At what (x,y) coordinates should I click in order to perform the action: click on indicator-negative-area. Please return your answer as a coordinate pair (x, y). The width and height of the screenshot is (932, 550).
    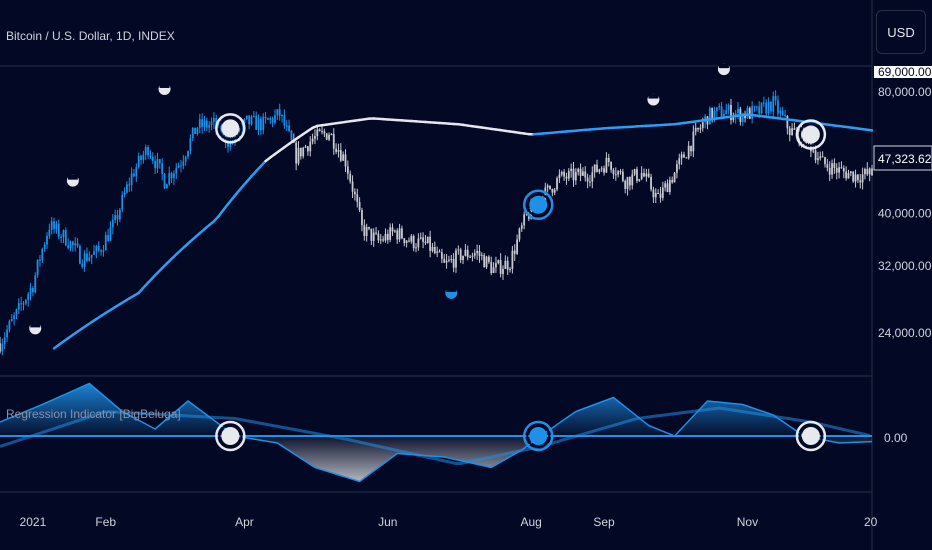
    Looking at the image, I should click on (436, 459).